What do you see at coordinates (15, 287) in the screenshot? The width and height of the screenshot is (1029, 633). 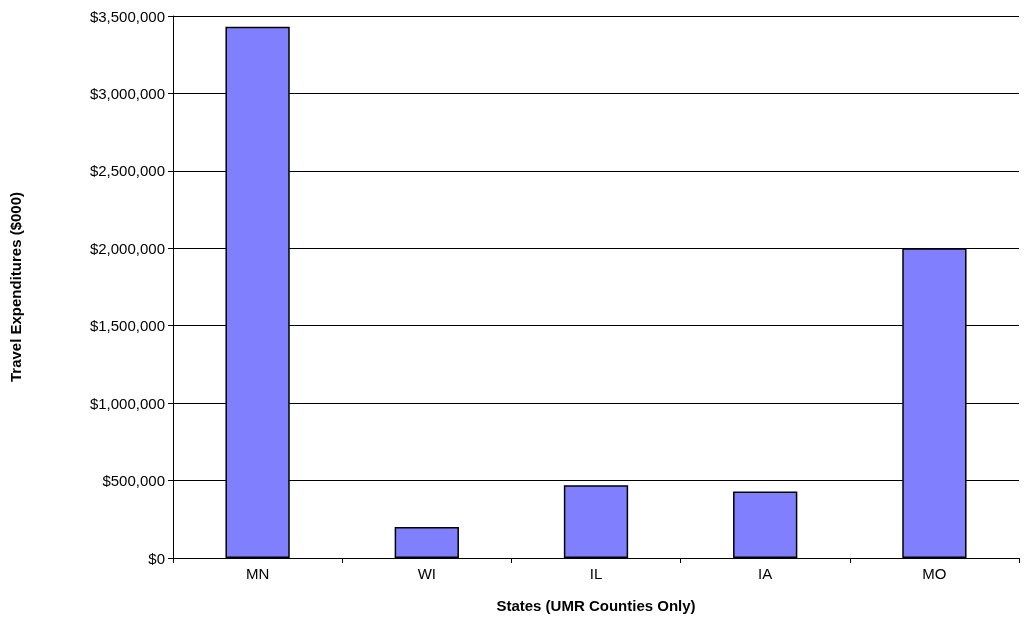 I see `y-axis-title: Travel Expenditures ($000)` at bounding box center [15, 287].